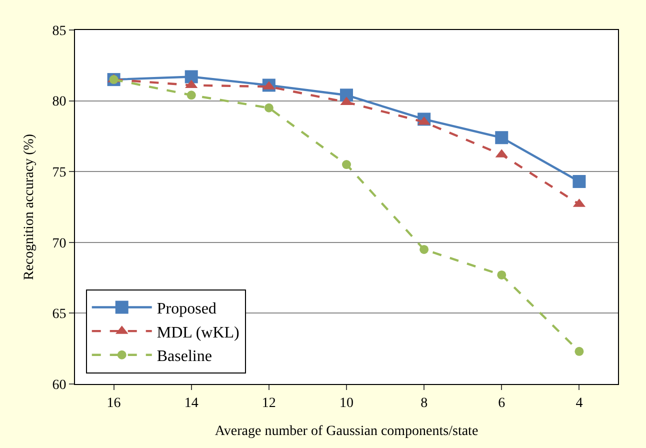  I want to click on x-tick-label: 4, so click(579, 403).